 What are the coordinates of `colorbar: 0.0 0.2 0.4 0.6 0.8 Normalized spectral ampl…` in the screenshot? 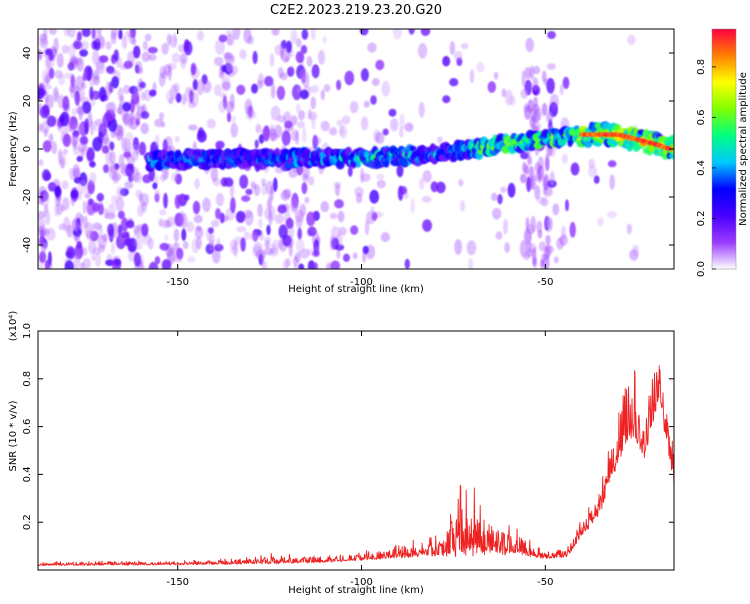 It's located at (722, 152).